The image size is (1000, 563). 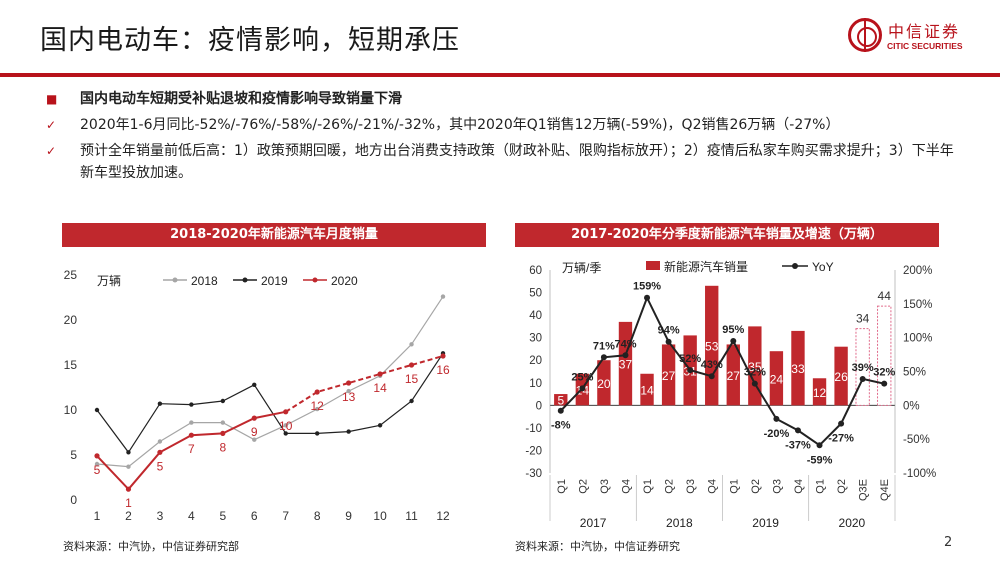 I want to click on bar-value-label: 24, so click(x=777, y=379).